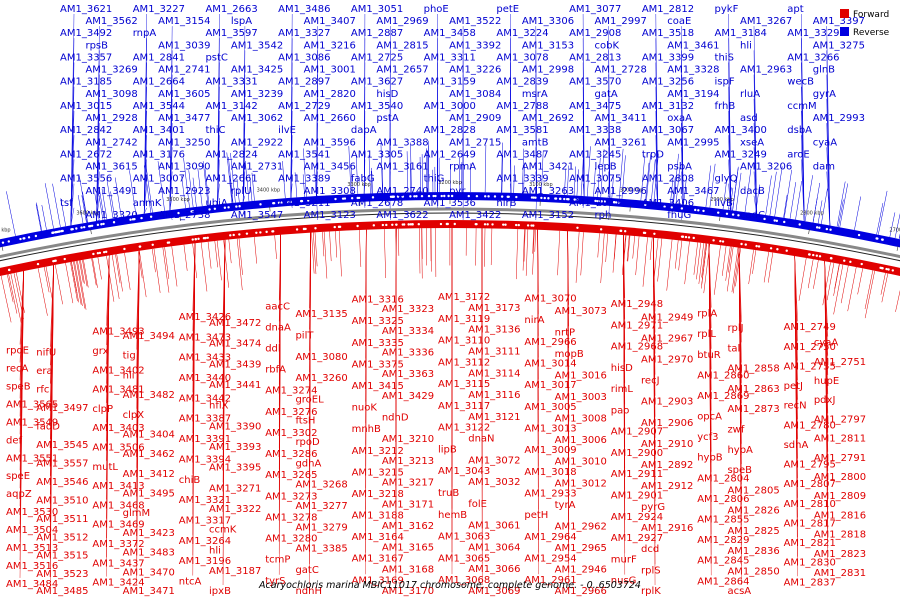 This screenshot has width=900, height=600. I want to click on reverse-gene-label: AM1_3077, so click(595, 9).